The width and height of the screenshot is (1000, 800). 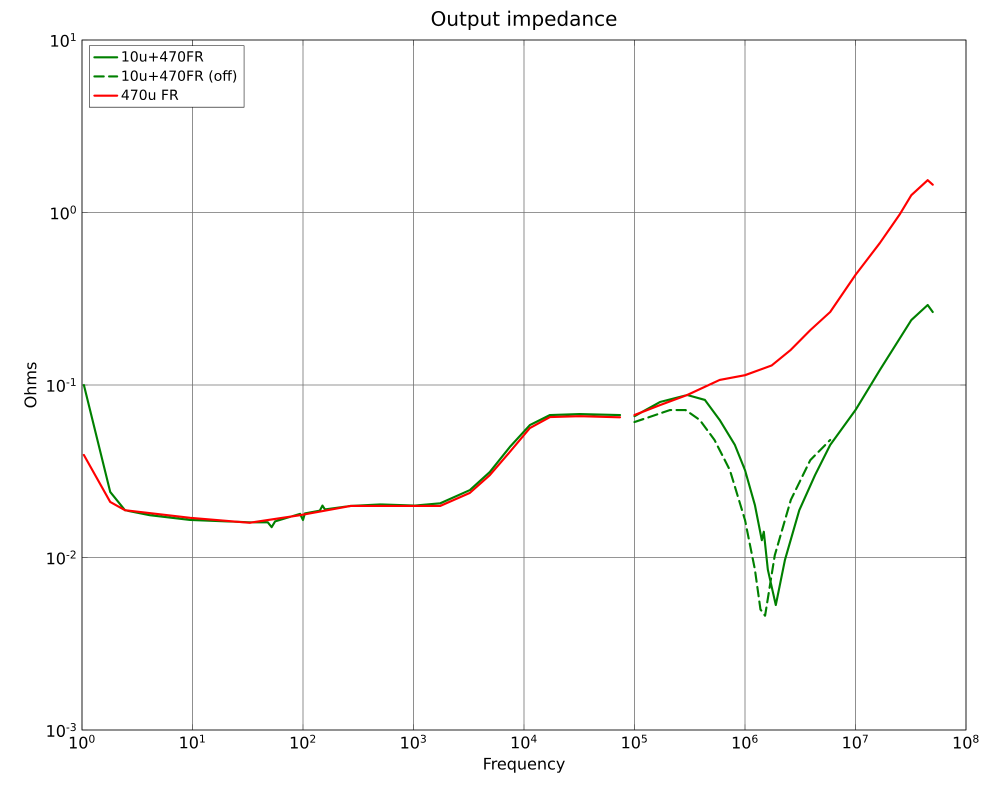 What do you see at coordinates (524, 741) in the screenshot?
I see `x-tick-label: 10$^{4}$` at bounding box center [524, 741].